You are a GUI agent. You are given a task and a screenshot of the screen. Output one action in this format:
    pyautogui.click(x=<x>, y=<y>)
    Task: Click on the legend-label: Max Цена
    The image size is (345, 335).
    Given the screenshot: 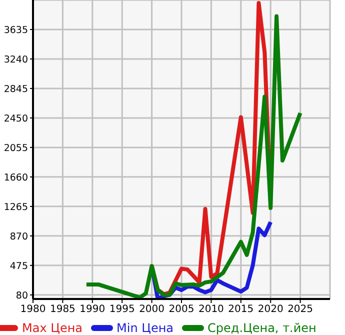 What is the action you would take?
    pyautogui.click(x=52, y=328)
    